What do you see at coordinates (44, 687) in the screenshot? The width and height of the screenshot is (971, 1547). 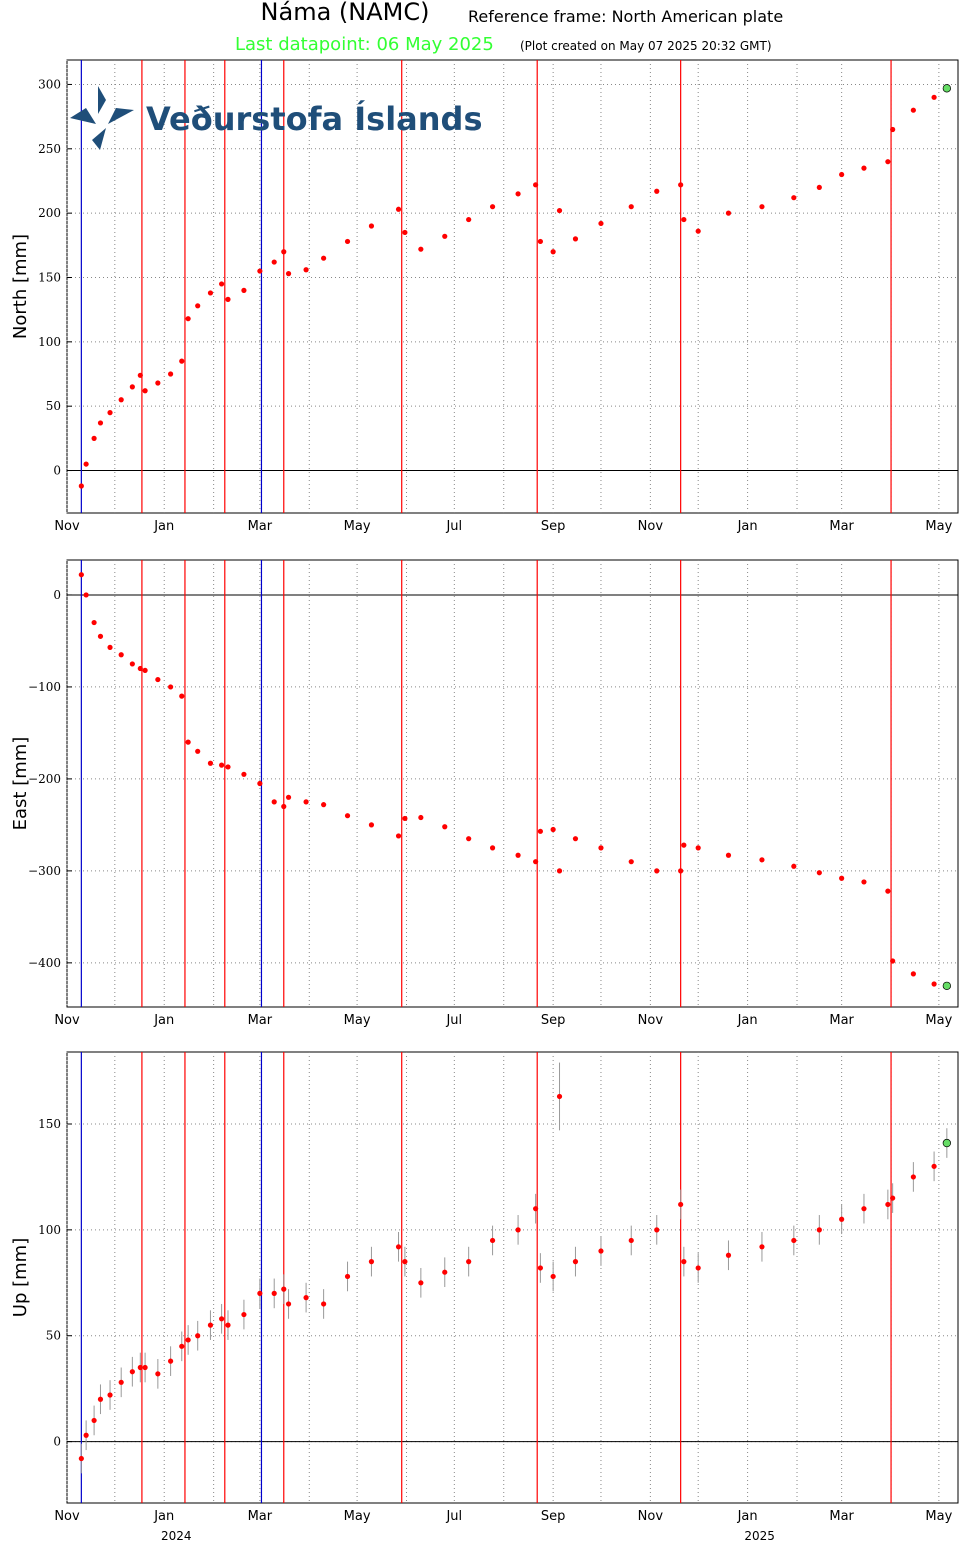 I see `y-tick-label: −100` at bounding box center [44, 687].